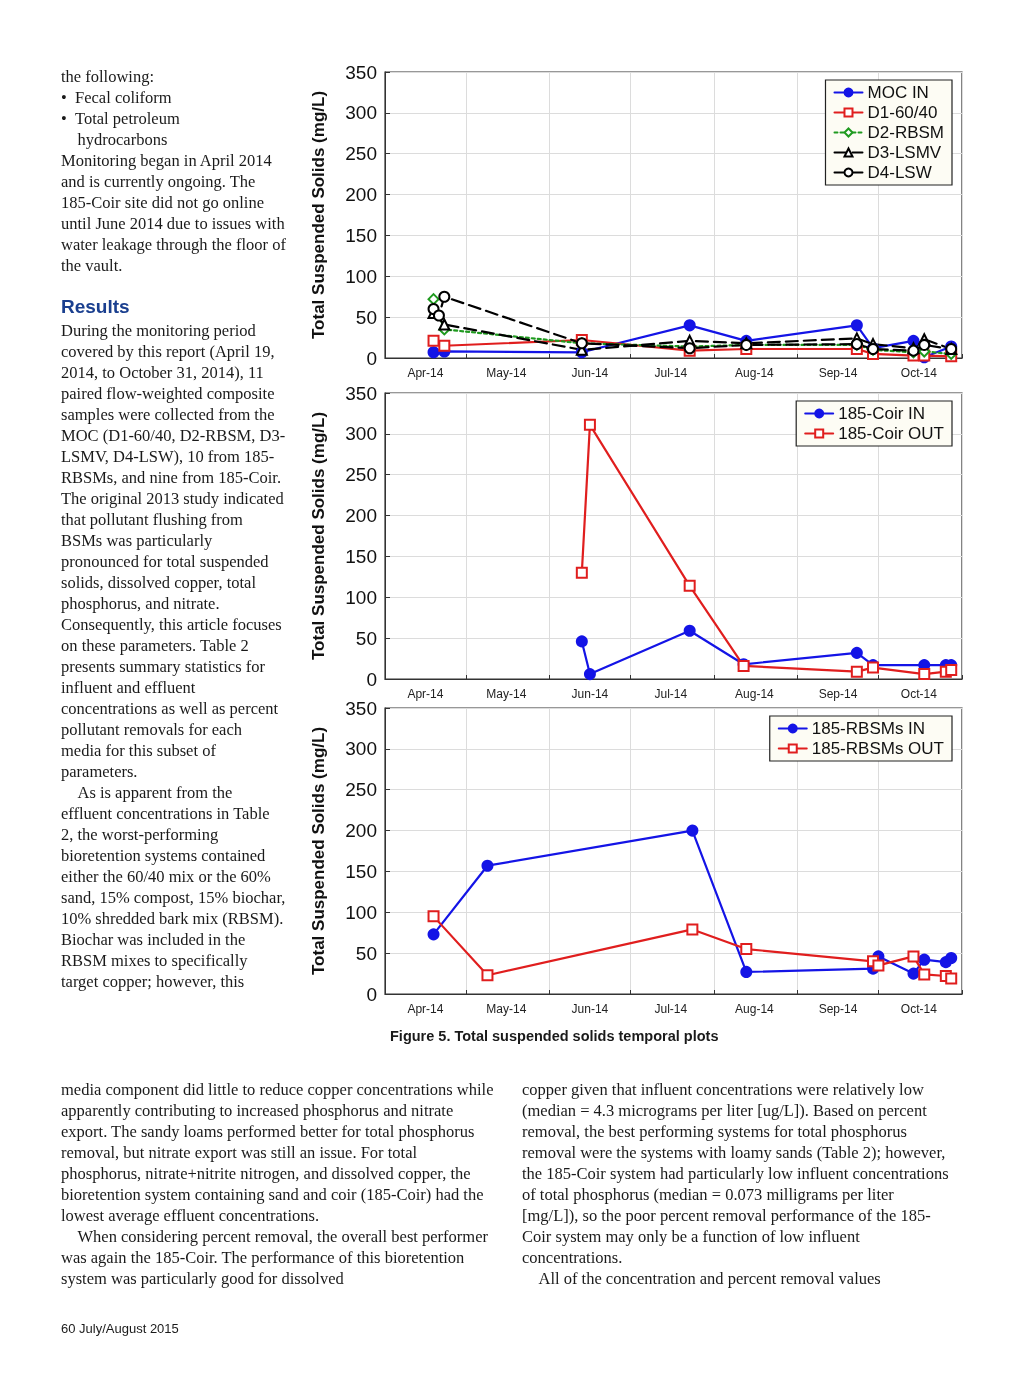 Image resolution: width=1024 pixels, height=1375 pixels. What do you see at coordinates (555, 1036) in the screenshot?
I see `caption: Figure 5. Total suspended solids temporal plots` at bounding box center [555, 1036].